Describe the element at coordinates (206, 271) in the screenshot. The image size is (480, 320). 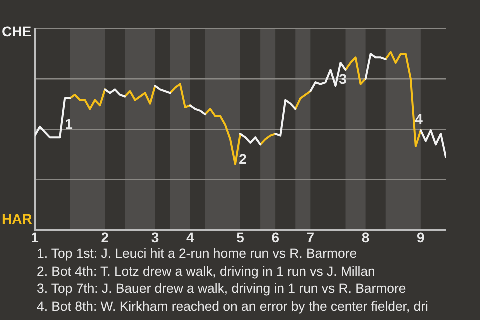
I see `text: 2. Bot 4th: T. Lotz drew a walk, driving in 1 run vs J. Millan` at that location.